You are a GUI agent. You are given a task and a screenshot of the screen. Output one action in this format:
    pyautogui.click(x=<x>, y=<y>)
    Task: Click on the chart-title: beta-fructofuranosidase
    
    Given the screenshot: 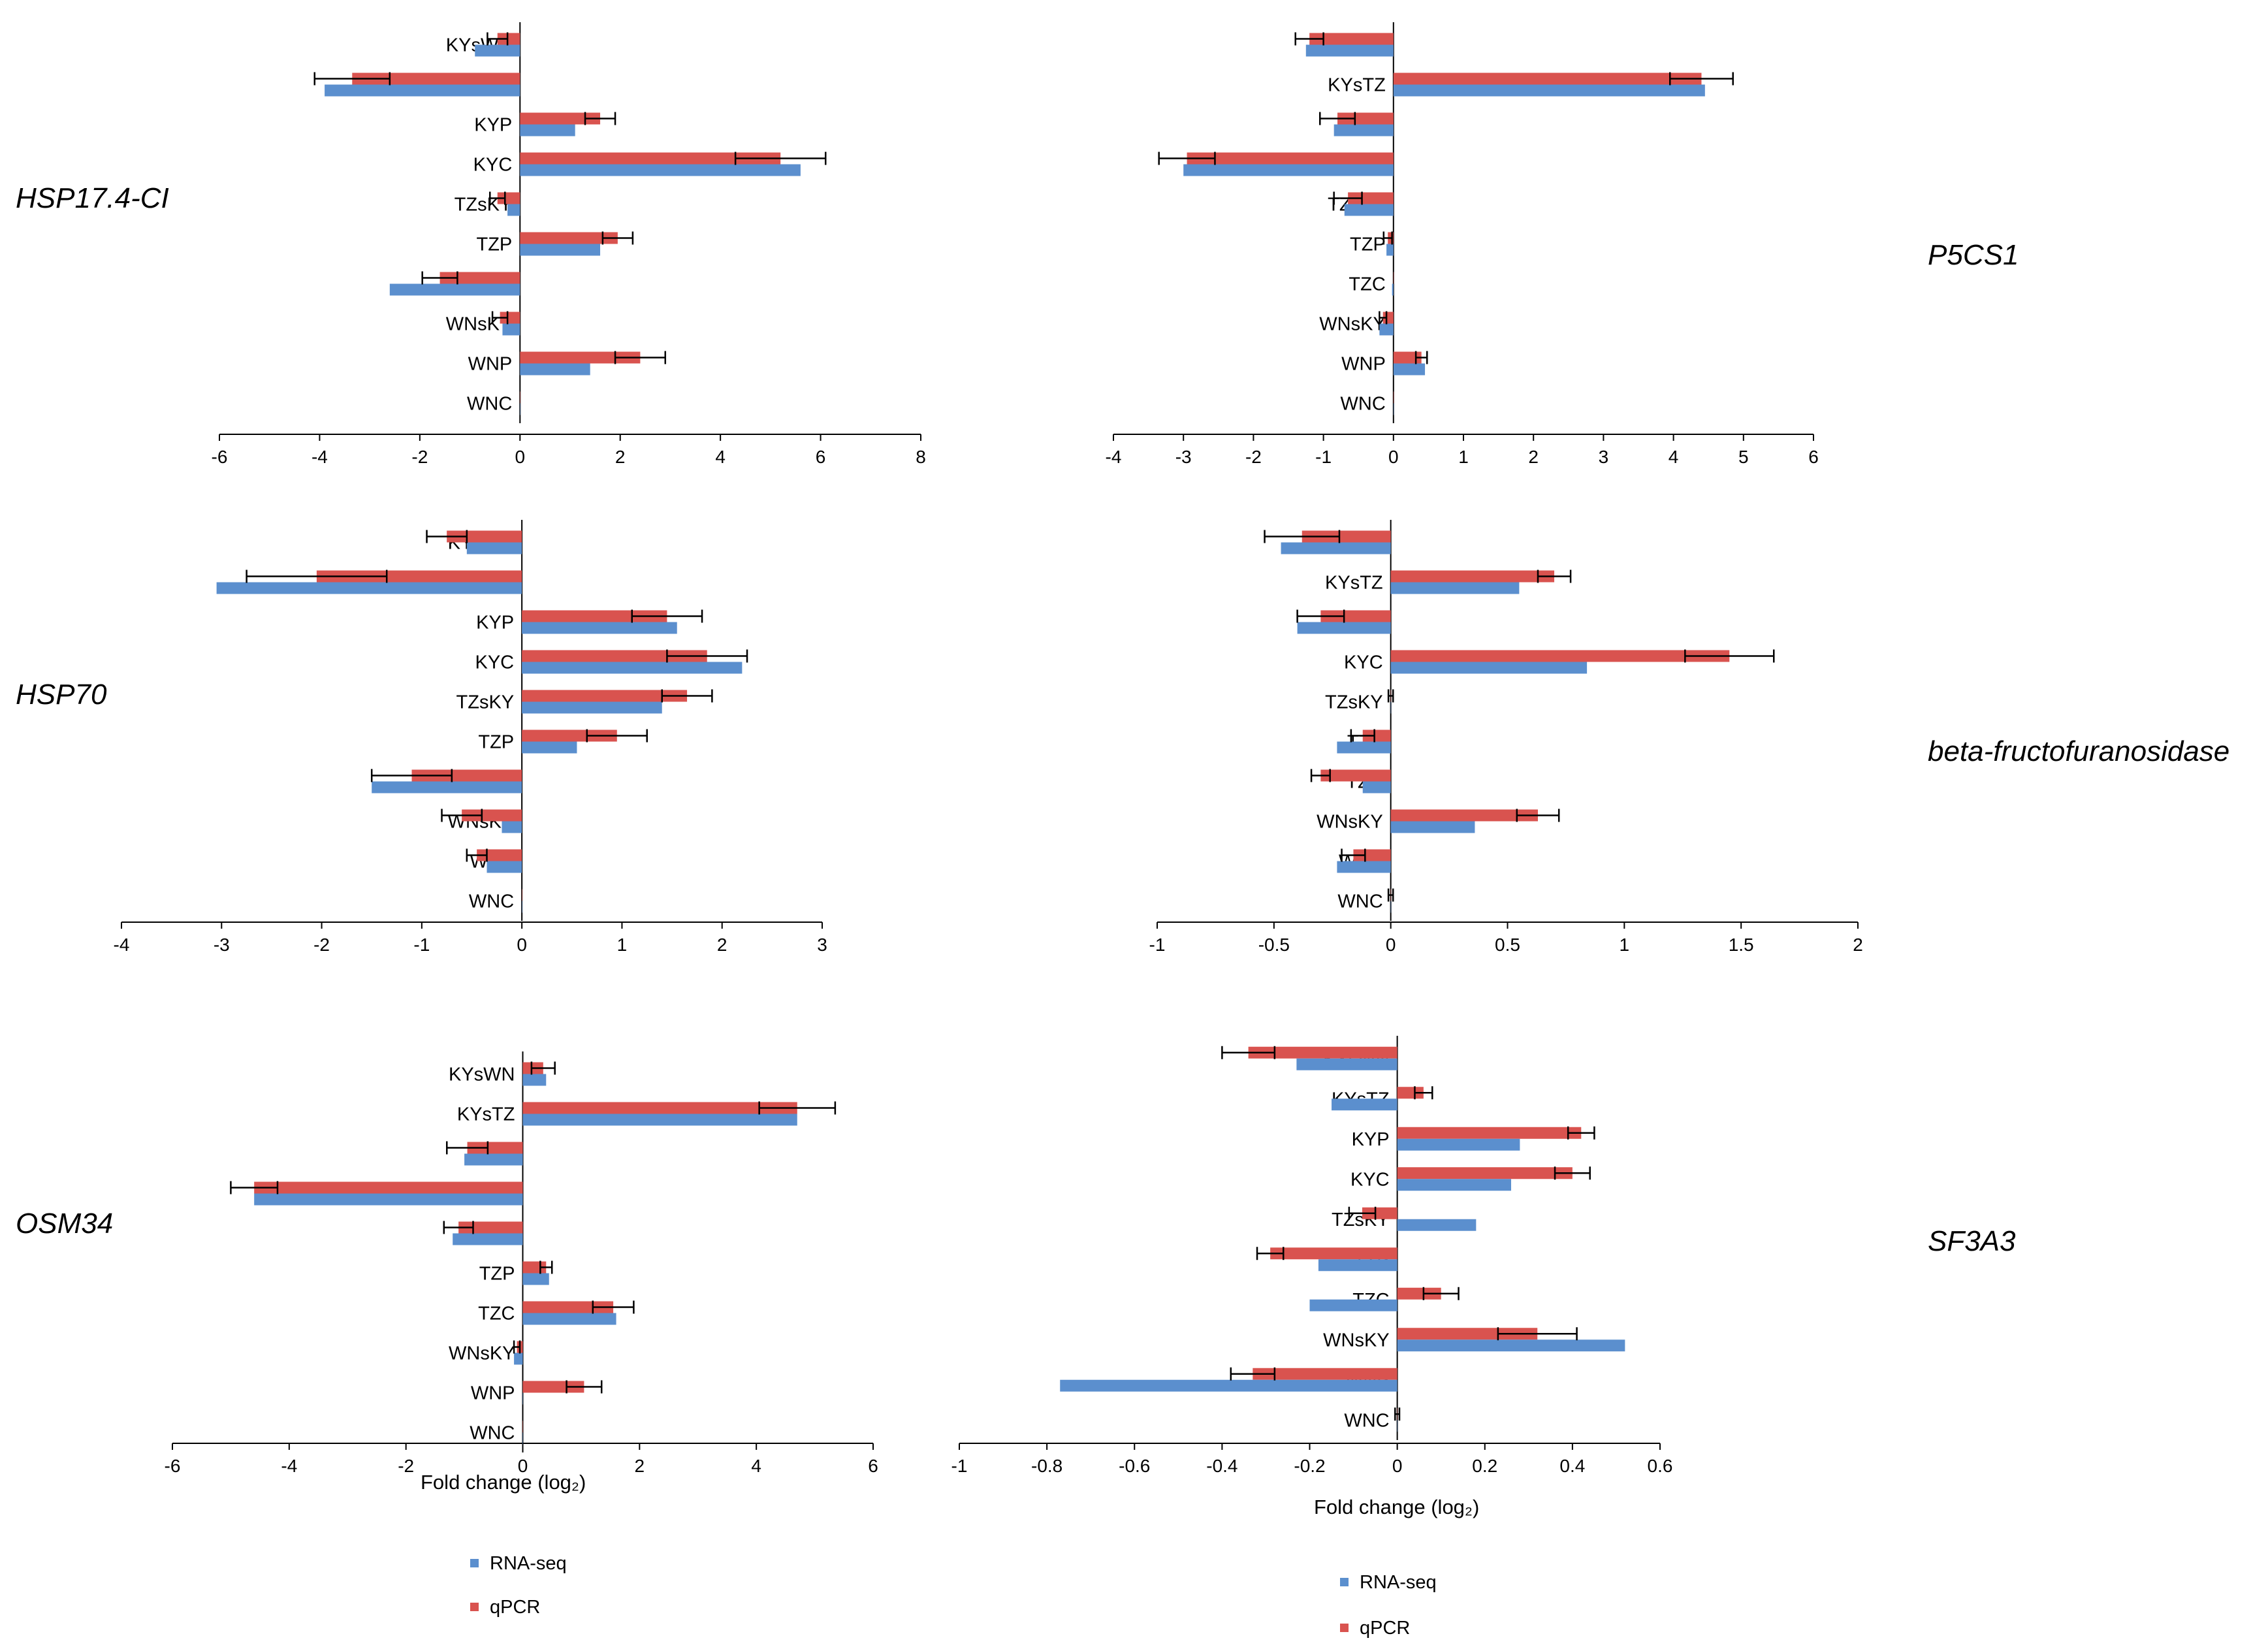 What is the action you would take?
    pyautogui.click(x=2078, y=751)
    